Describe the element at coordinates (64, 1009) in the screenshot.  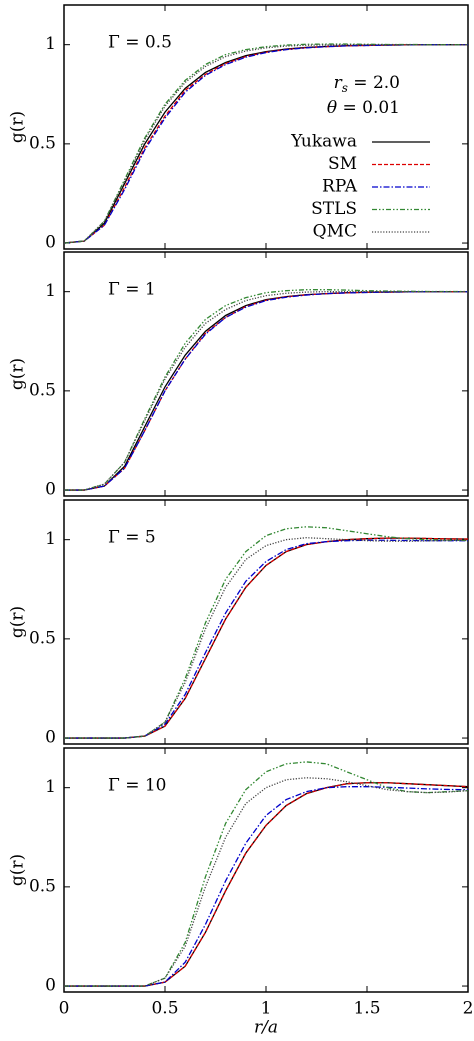
I see `x-tick-label: 0` at that location.